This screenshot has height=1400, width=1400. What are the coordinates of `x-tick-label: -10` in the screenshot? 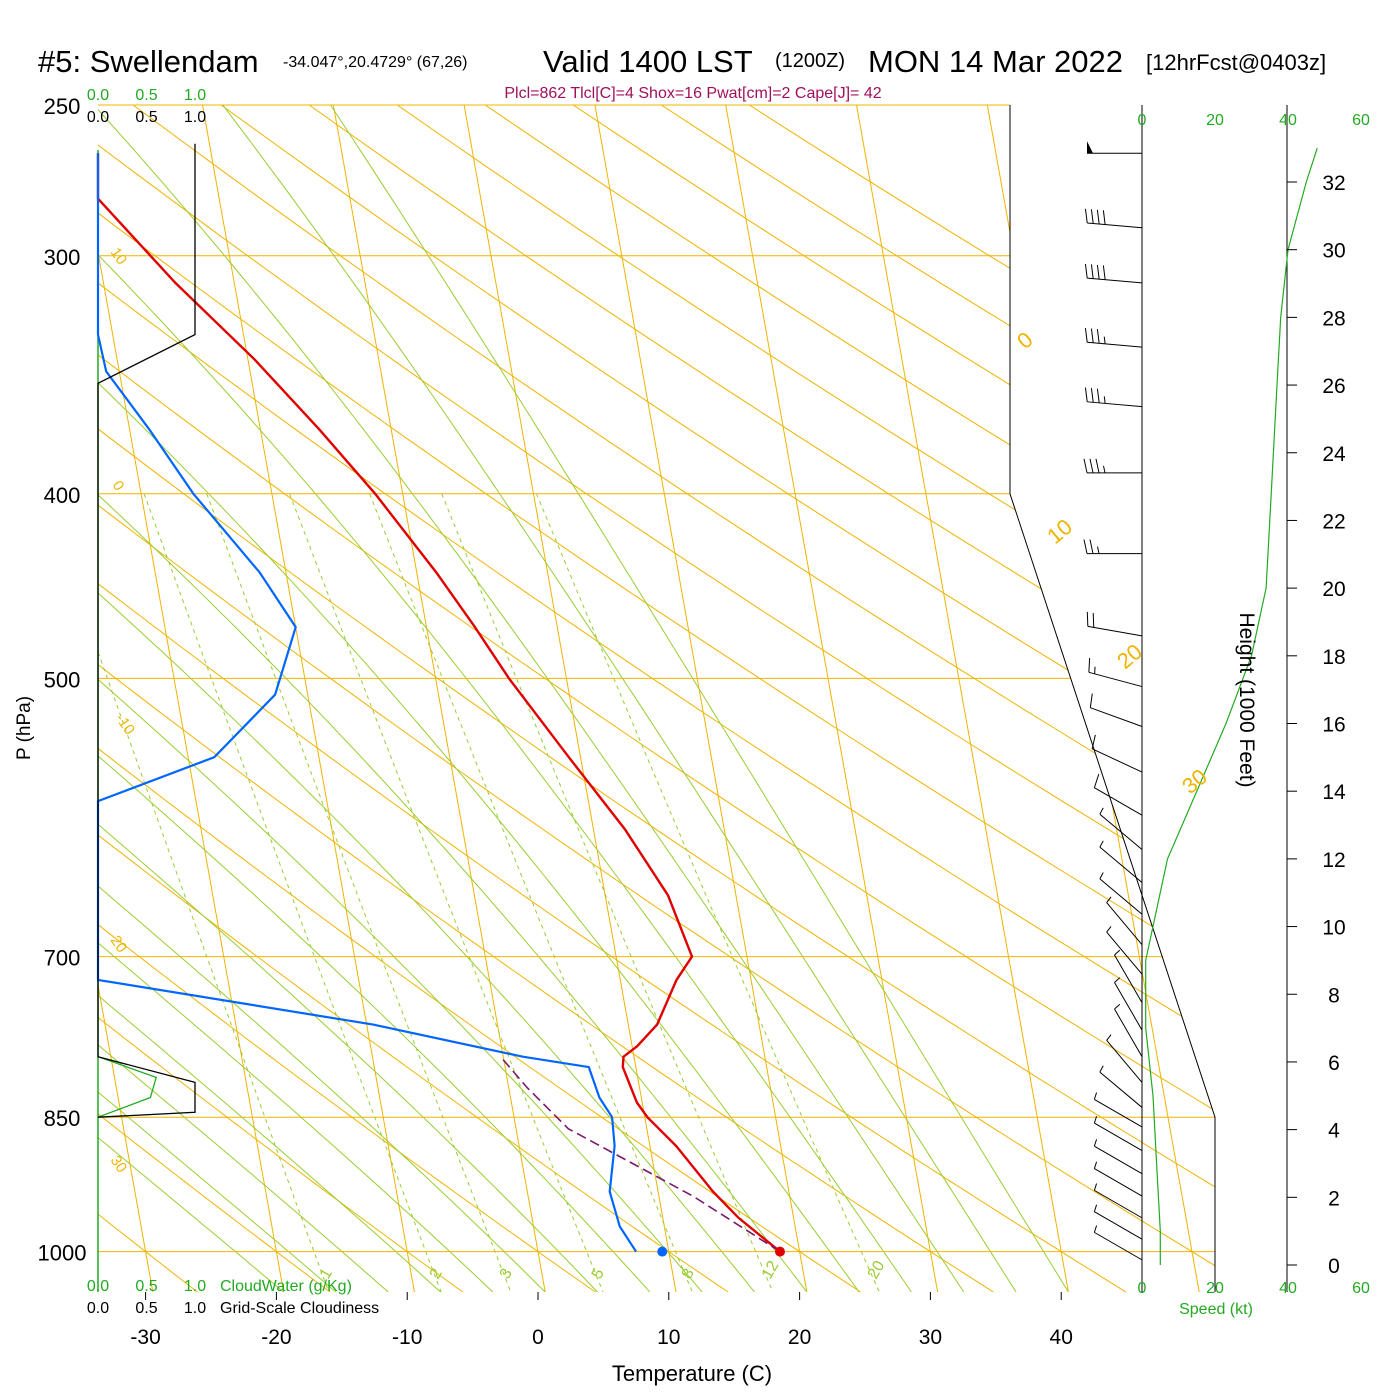 It's located at (407, 1337).